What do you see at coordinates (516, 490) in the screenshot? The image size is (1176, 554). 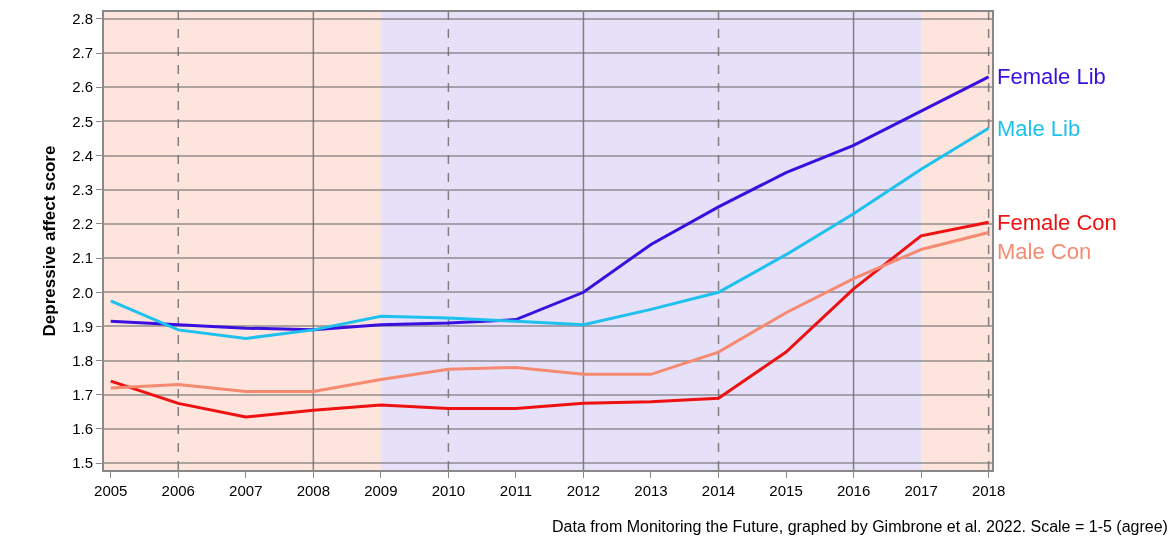 I see `x-tick-label: 2011` at bounding box center [516, 490].